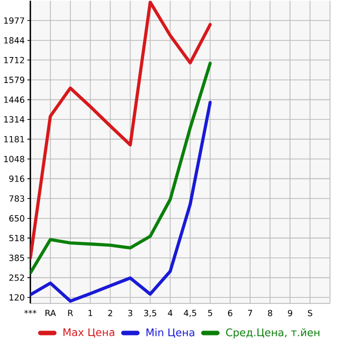  Describe the element at coordinates (90, 313) in the screenshot. I see `x-tick-label: 1` at that location.